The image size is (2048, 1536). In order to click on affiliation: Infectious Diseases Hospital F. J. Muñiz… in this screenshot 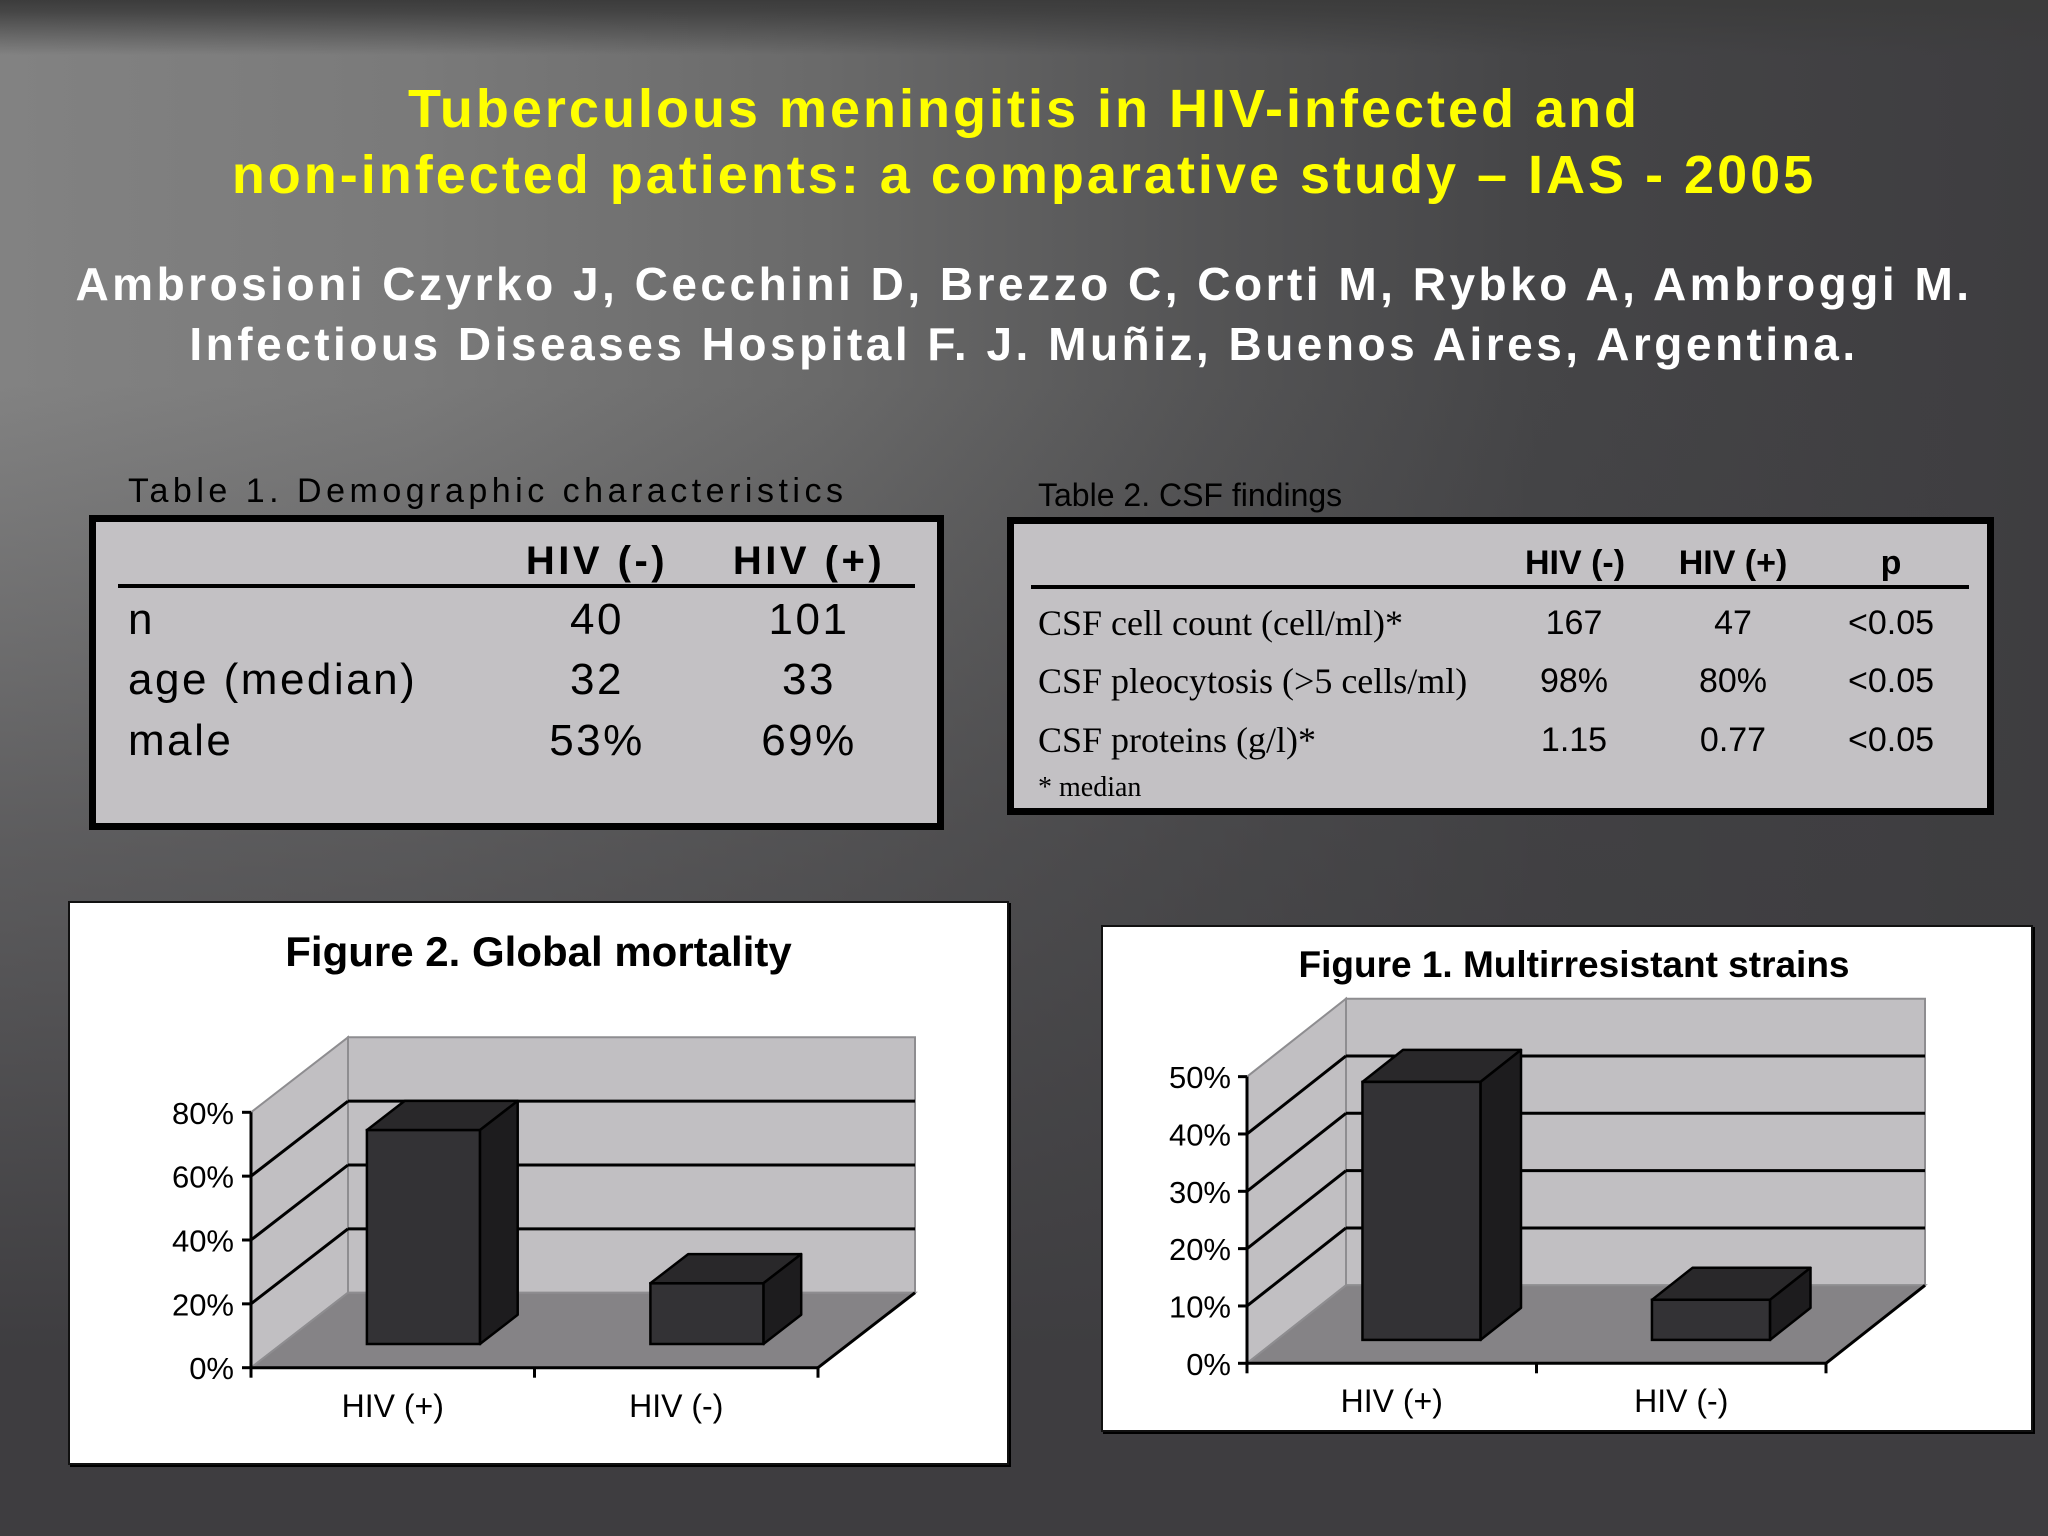, I will do `click(1024, 344)`.